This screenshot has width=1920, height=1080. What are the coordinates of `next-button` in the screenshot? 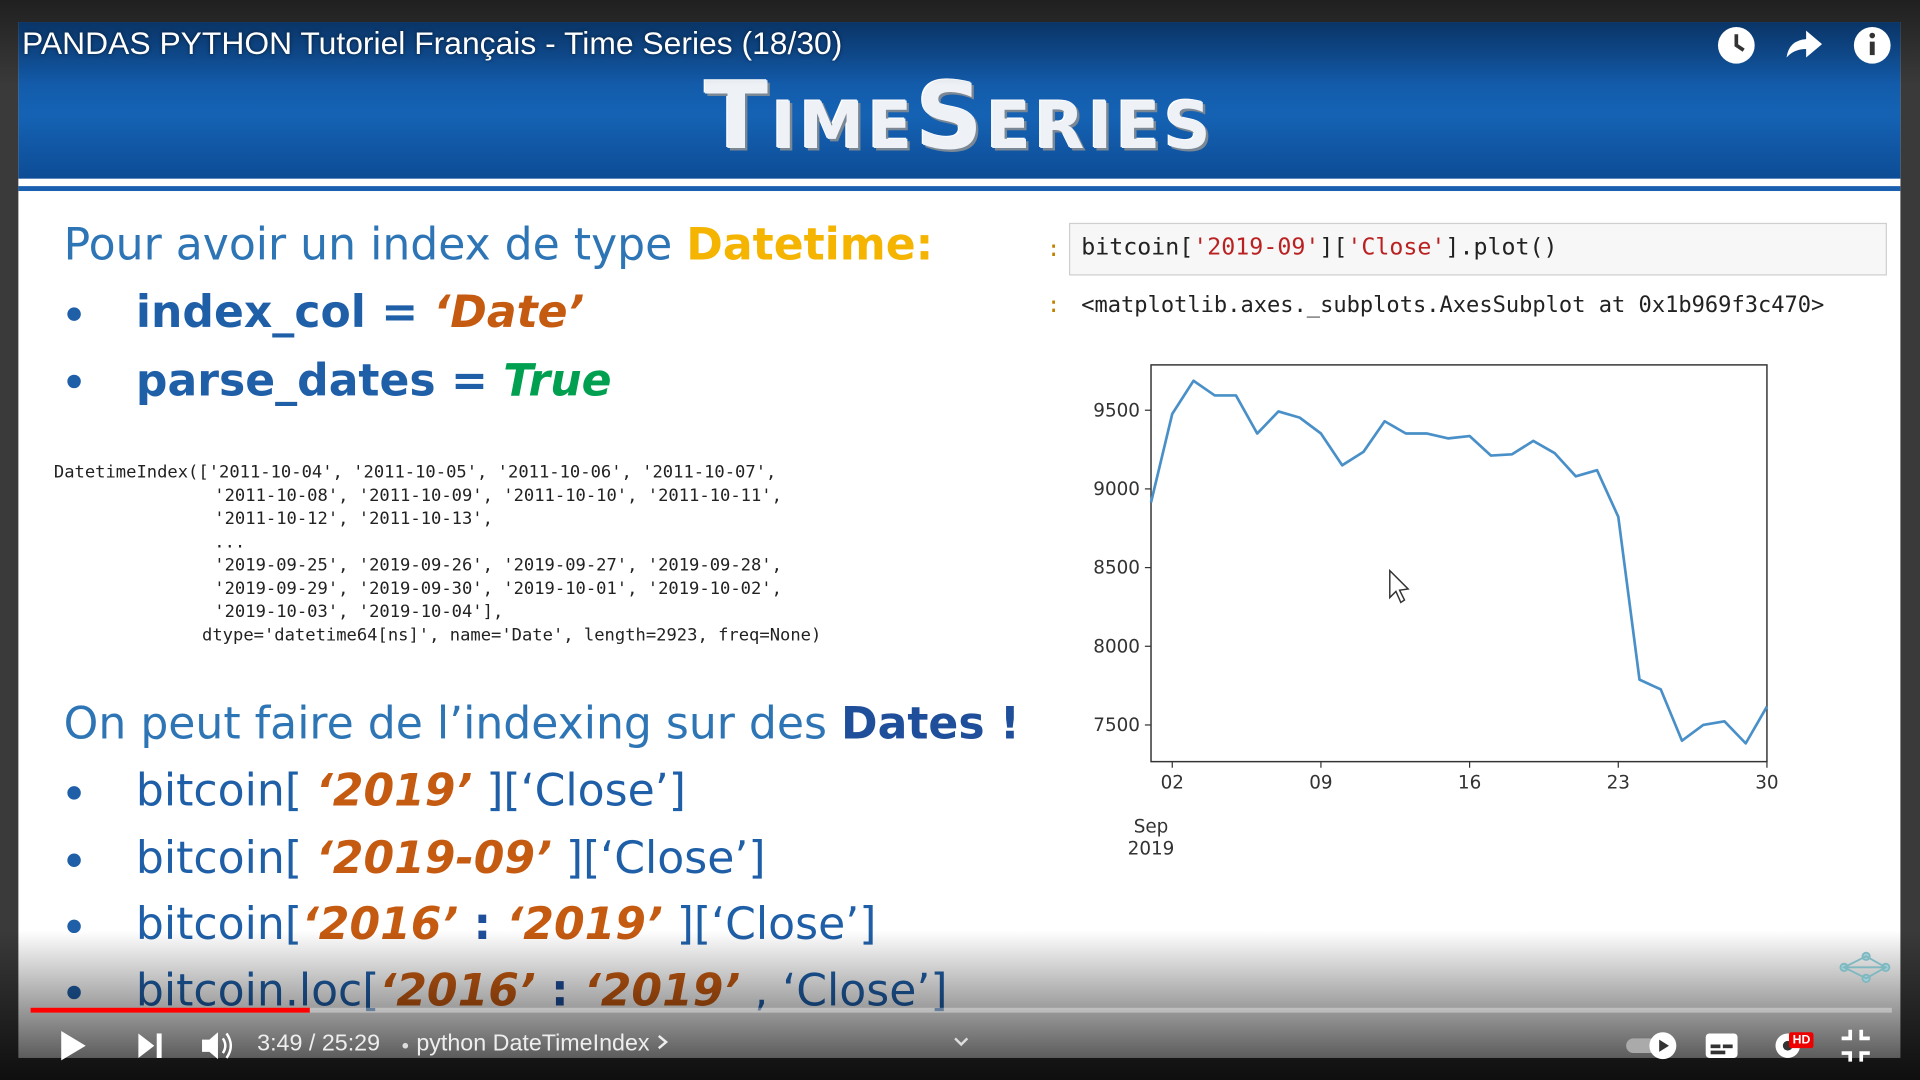 It's located at (150, 1045).